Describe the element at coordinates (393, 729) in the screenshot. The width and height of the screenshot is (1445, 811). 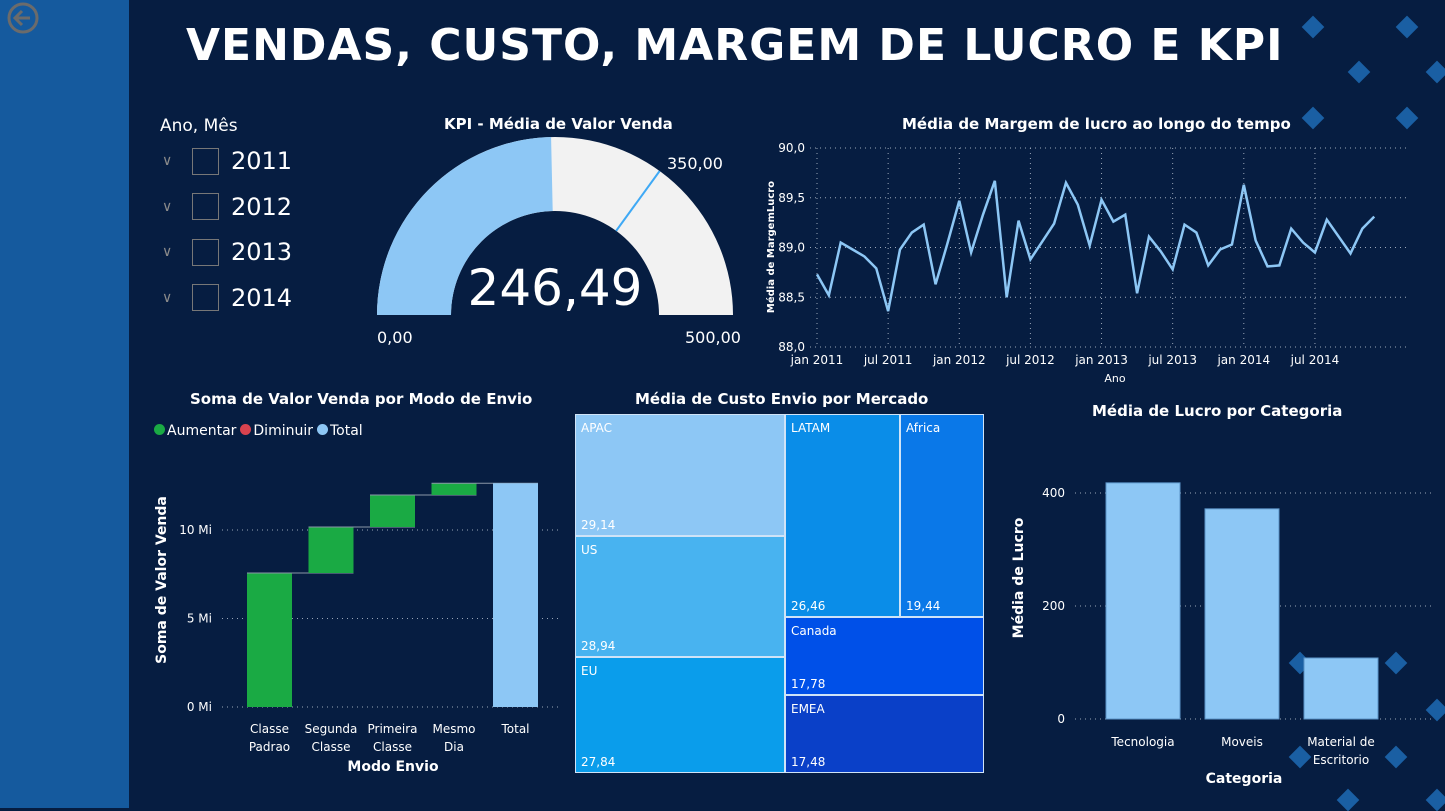
I see `x-tick-label-line: Primeira` at that location.